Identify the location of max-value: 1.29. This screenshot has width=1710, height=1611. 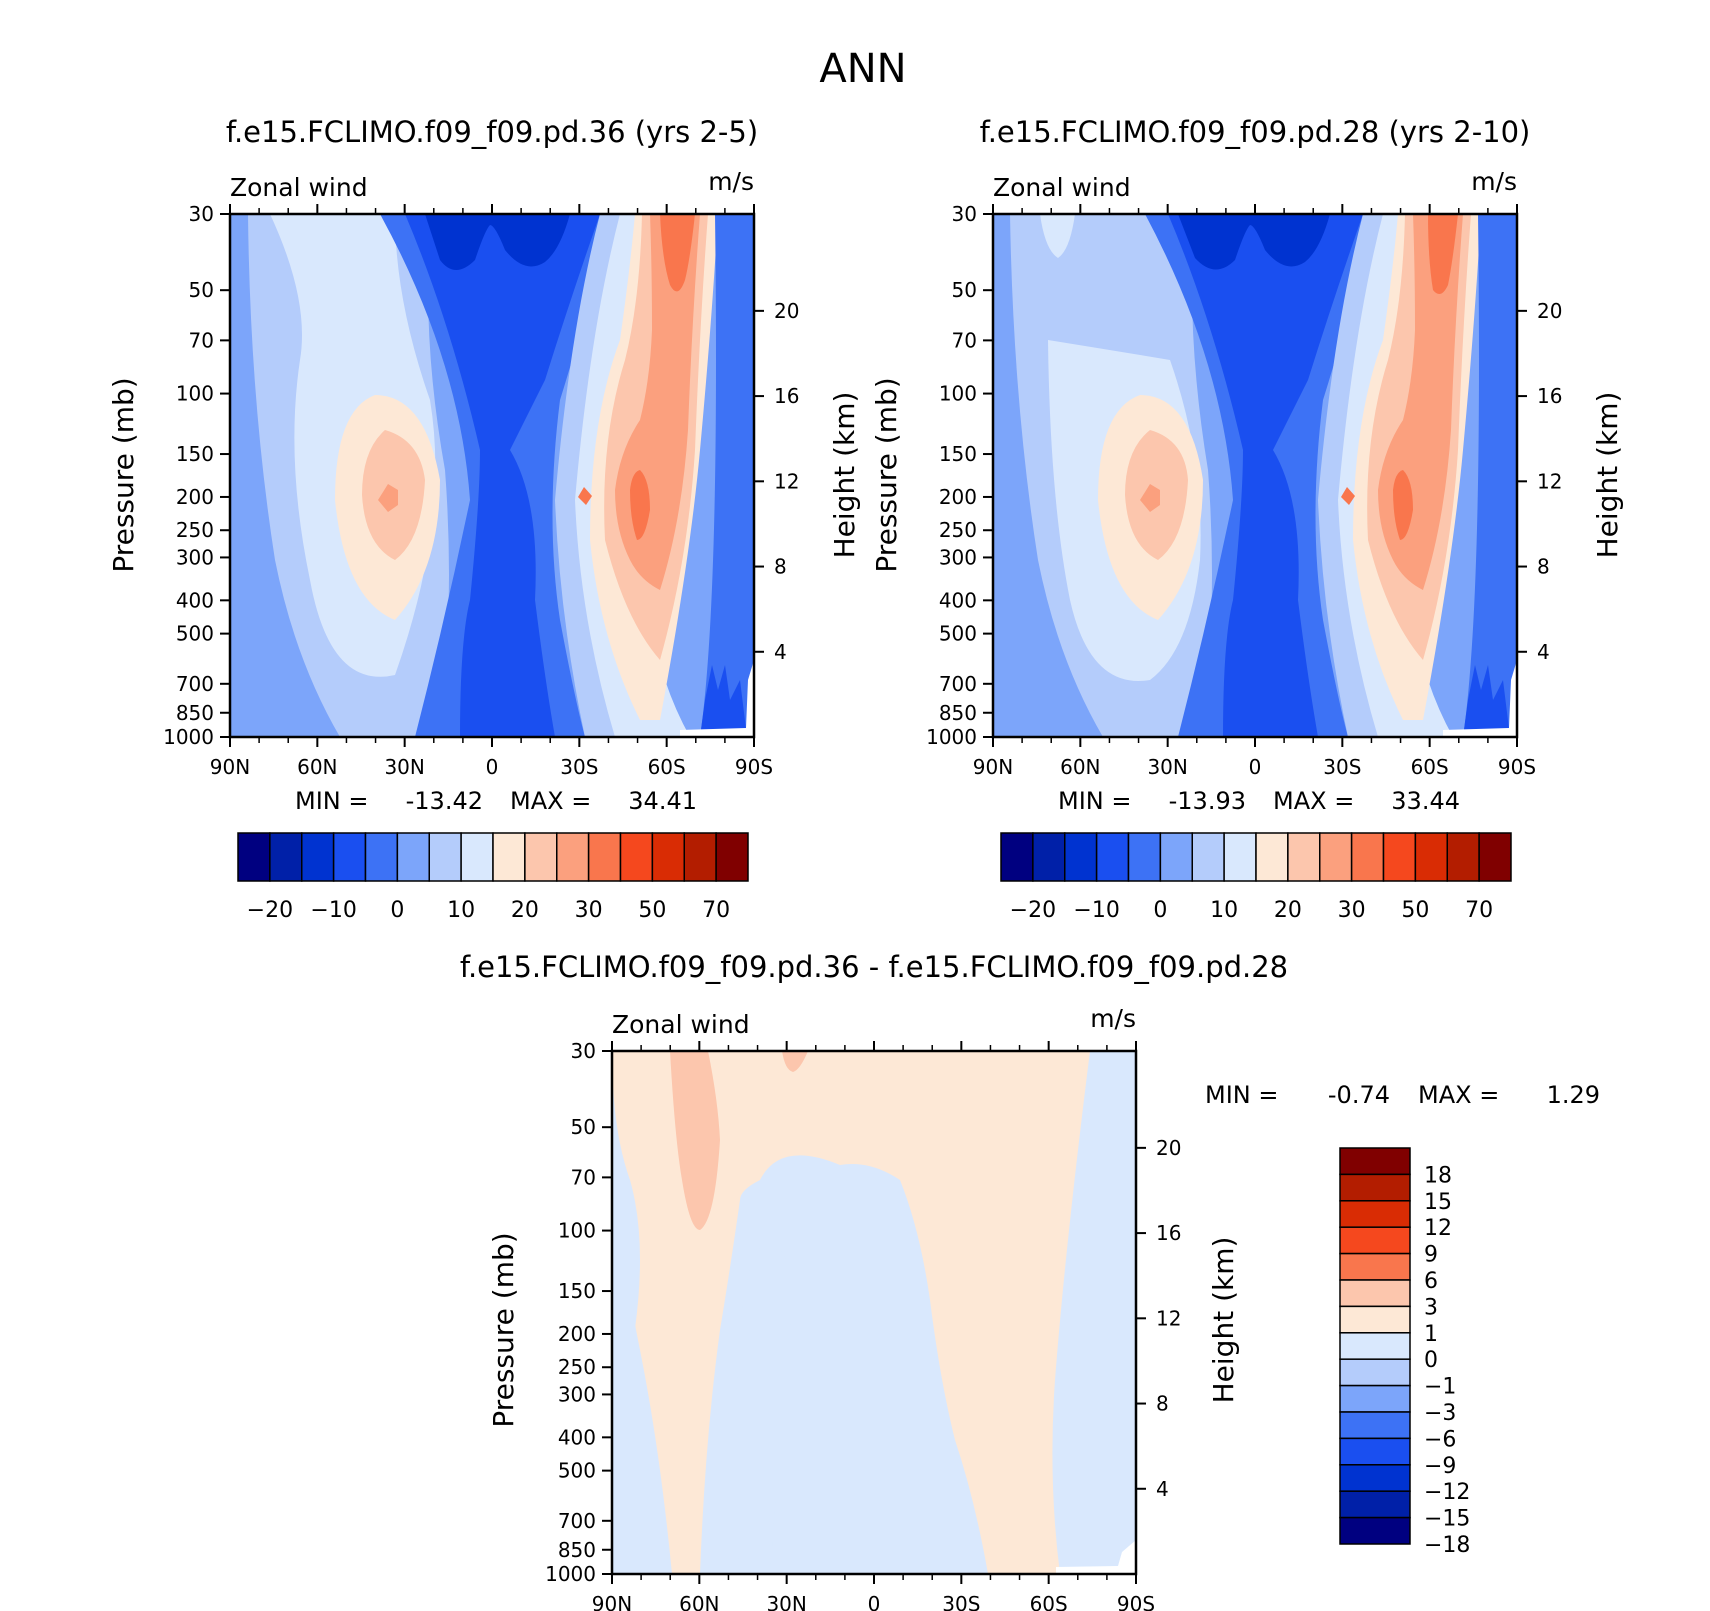
(1573, 1095).